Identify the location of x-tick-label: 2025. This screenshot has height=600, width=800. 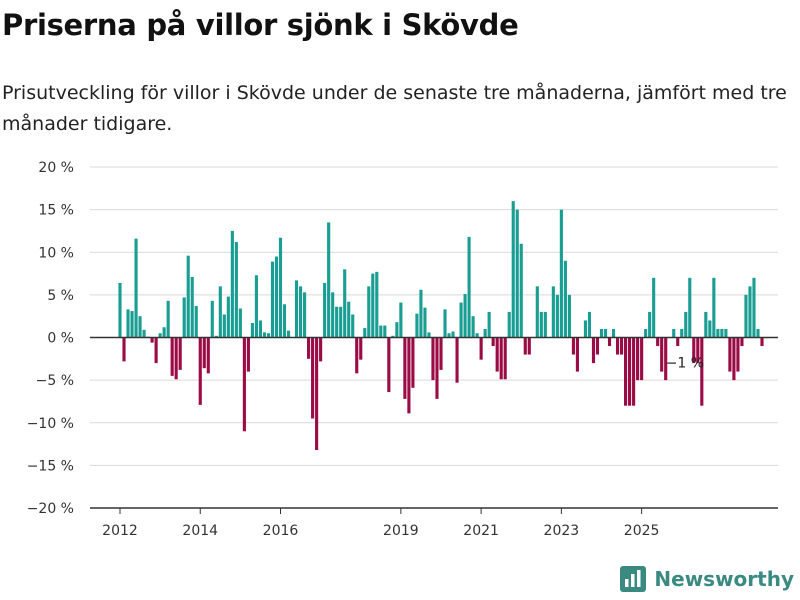
(642, 531).